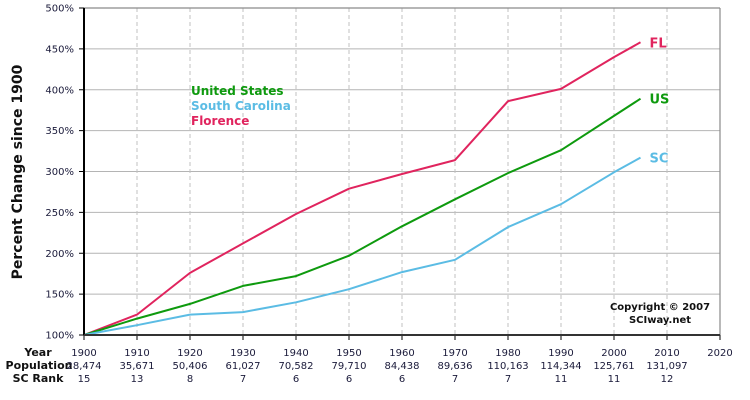 The height and width of the screenshot is (400, 750). What do you see at coordinates (136, 353) in the screenshot?
I see `x-tick-label: 1910` at bounding box center [136, 353].